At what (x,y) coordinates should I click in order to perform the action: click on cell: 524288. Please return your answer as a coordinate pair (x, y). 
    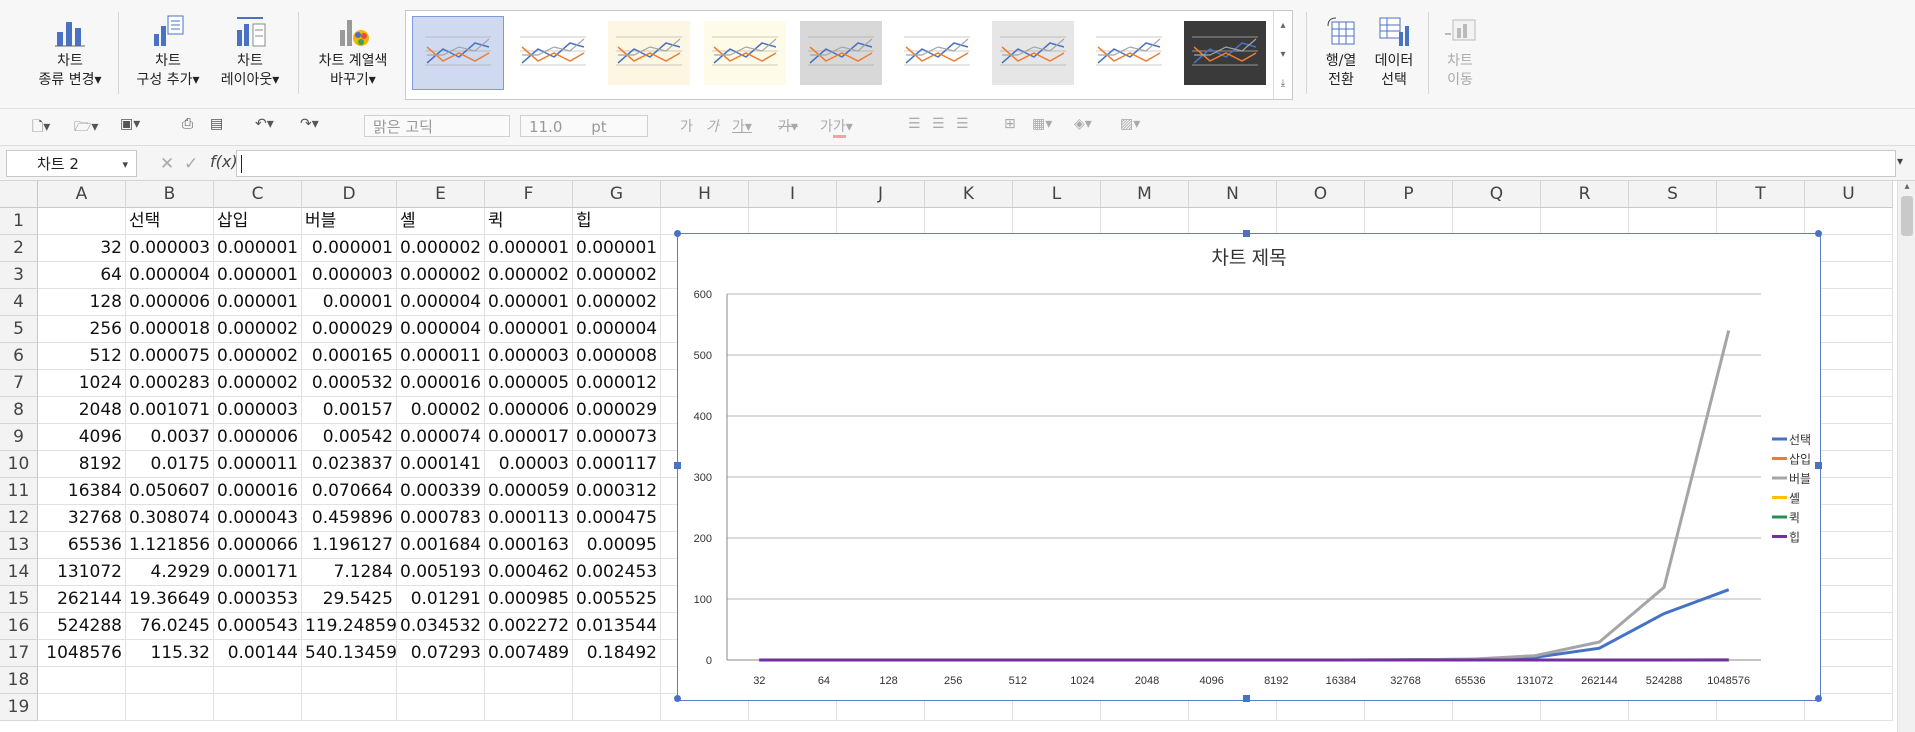
    Looking at the image, I should click on (82, 626).